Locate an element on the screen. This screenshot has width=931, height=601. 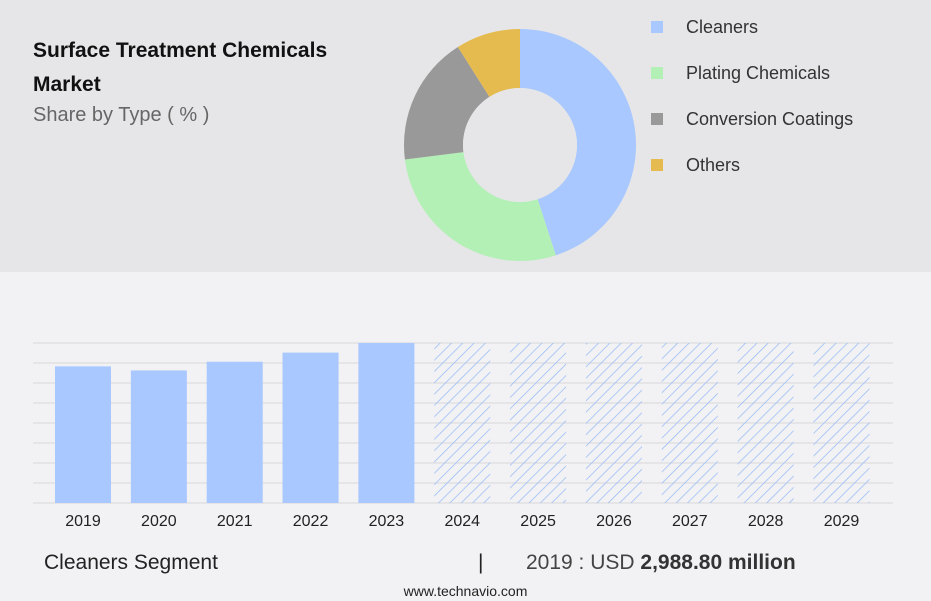
segment-value: 2019 : USD 2,988.80 million is located at coordinates (661, 563).